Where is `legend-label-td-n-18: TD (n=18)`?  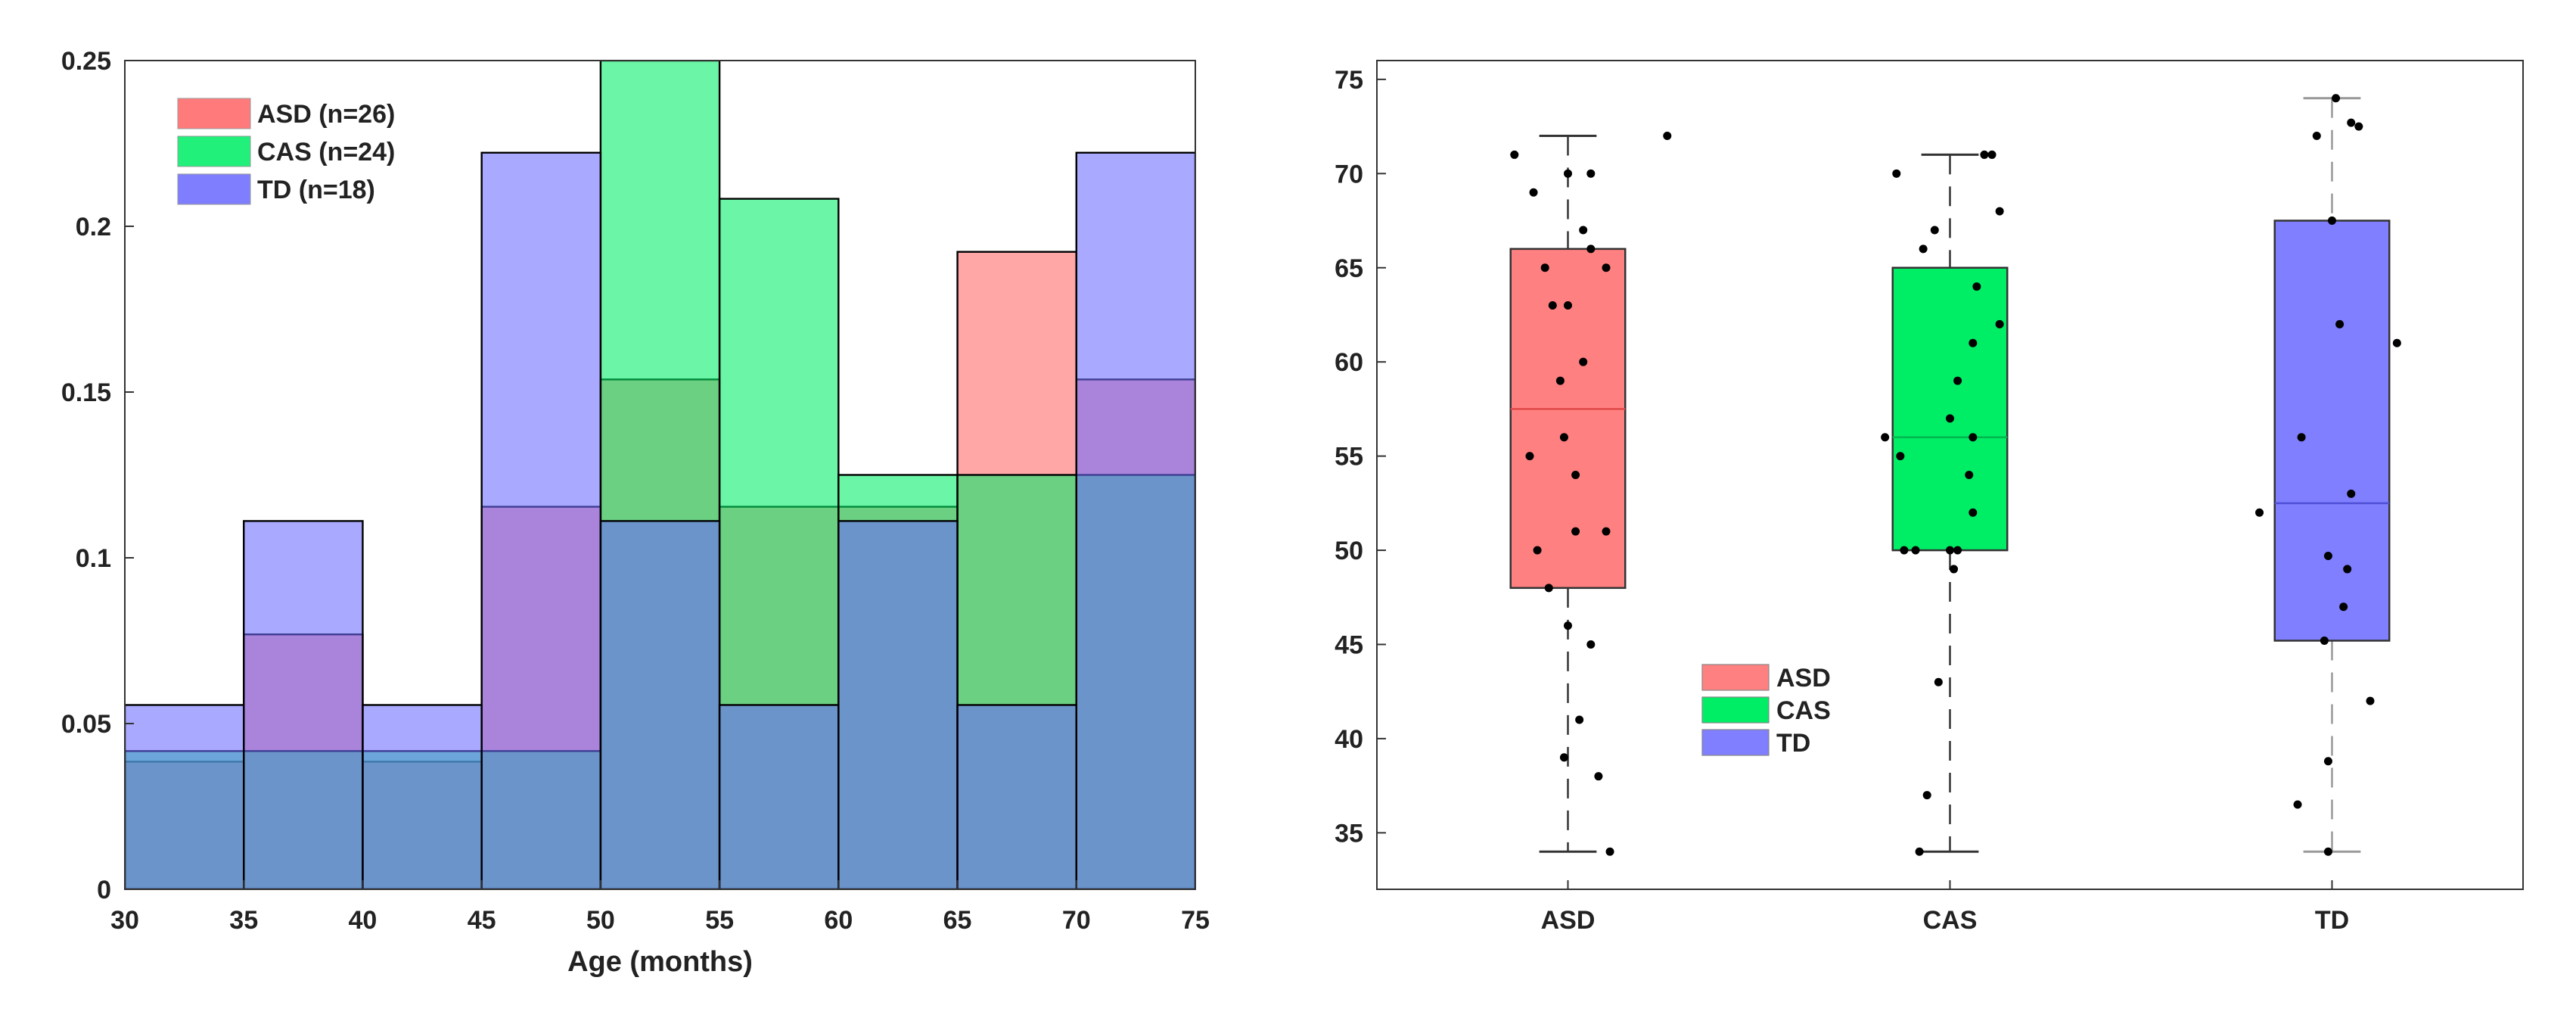 legend-label-td-n-18: TD (n=18) is located at coordinates (316, 190).